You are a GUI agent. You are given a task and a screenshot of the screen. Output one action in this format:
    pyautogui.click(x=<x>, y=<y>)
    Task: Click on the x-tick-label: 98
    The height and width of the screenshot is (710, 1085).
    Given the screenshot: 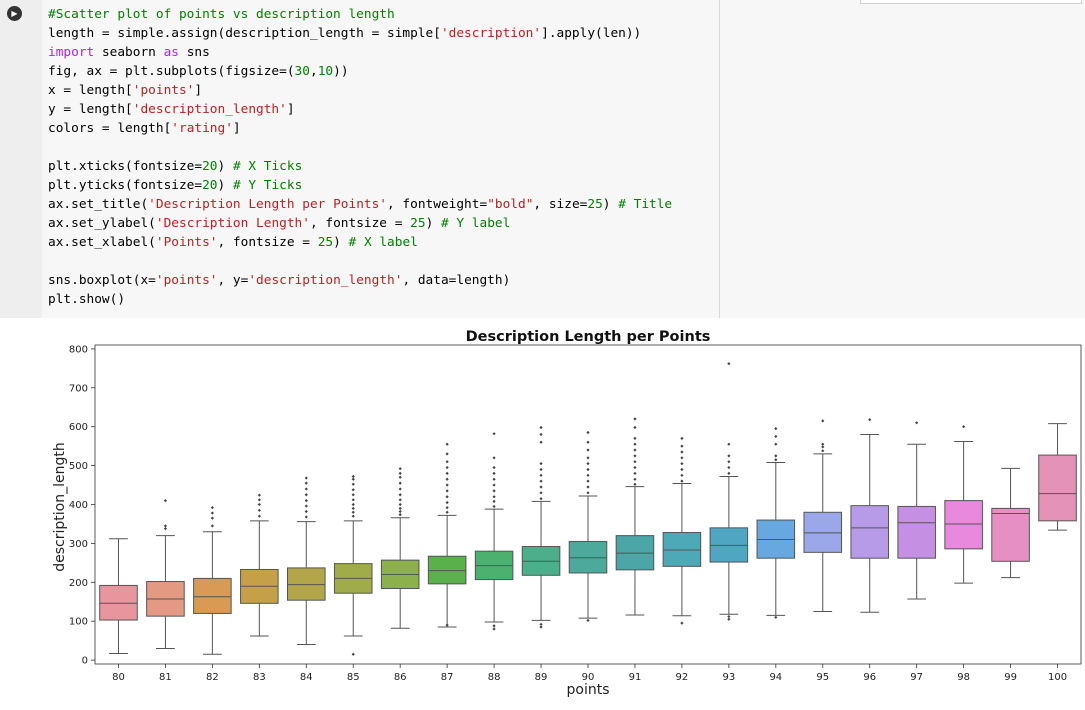 What is the action you would take?
    pyautogui.click(x=963, y=677)
    